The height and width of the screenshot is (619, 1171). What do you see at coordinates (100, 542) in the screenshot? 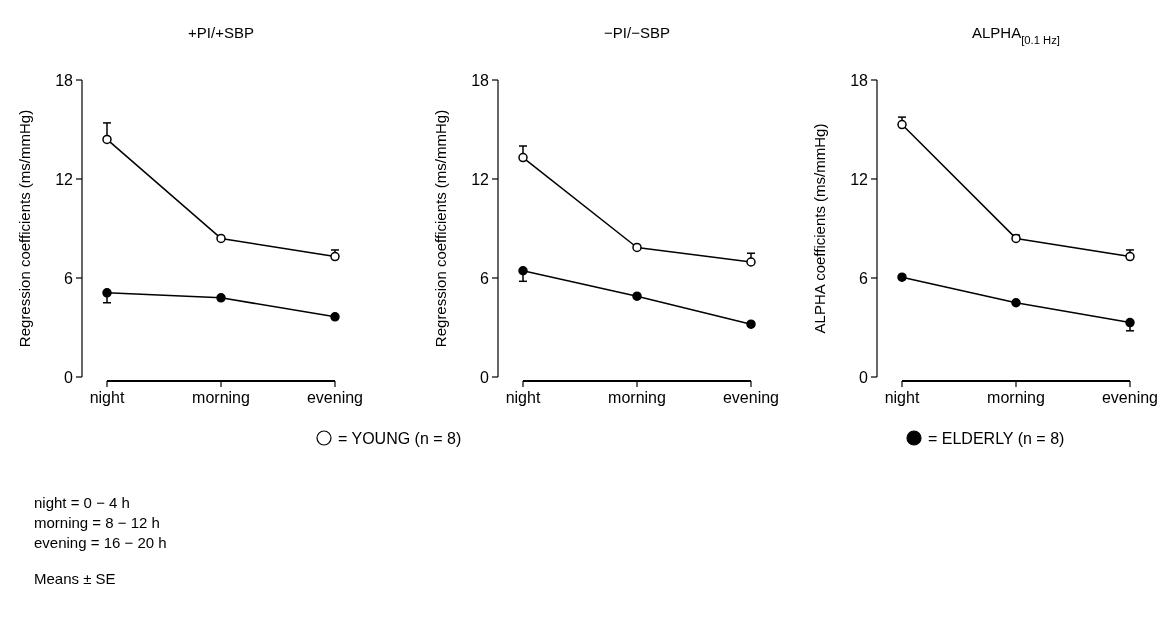
I see `text: evening = 16 − 20 h` at bounding box center [100, 542].